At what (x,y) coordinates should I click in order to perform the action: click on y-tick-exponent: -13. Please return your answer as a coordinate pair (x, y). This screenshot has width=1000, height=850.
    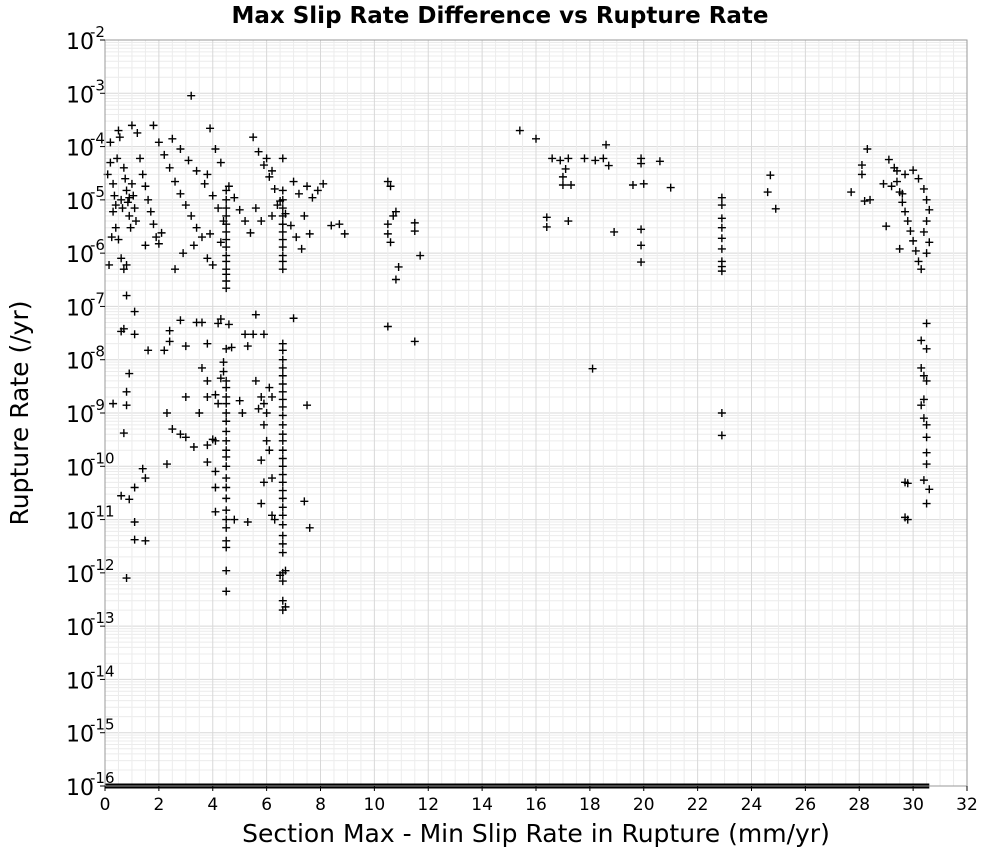
    Looking at the image, I should click on (102, 618).